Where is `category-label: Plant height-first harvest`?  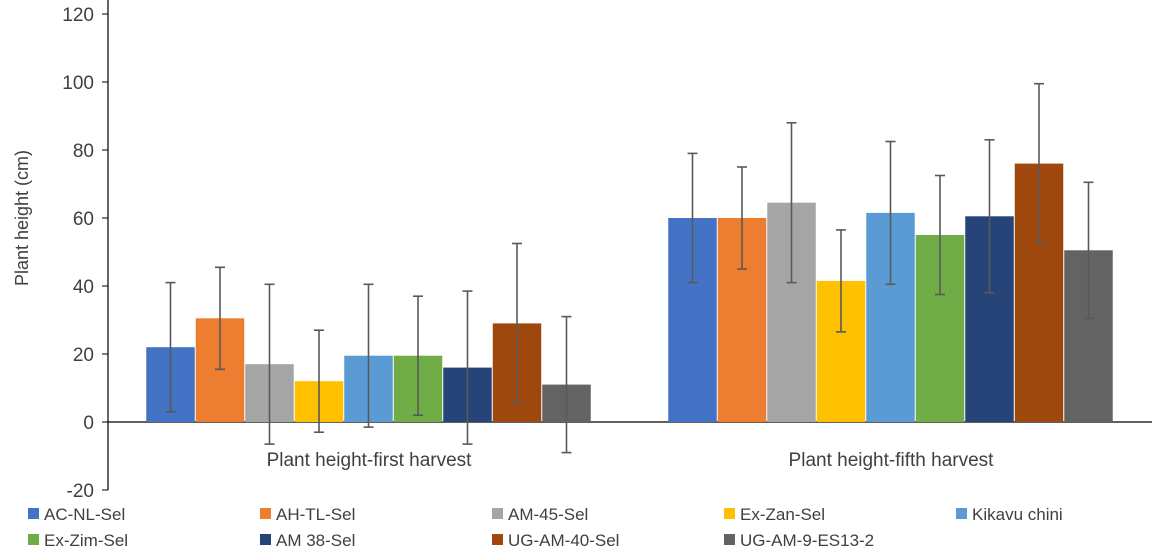 category-label: Plant height-first harvest is located at coordinates (370, 460).